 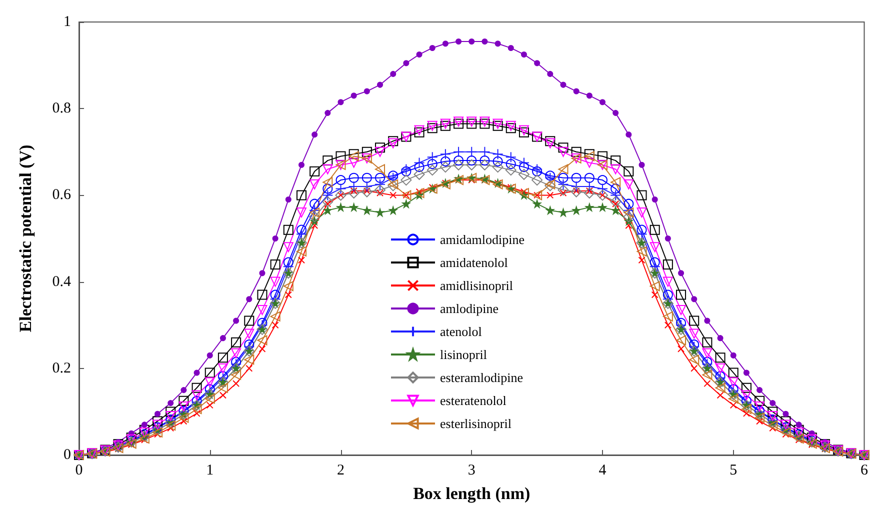 What do you see at coordinates (61, 108) in the screenshot?
I see `y-tick-label: 0.8` at bounding box center [61, 108].